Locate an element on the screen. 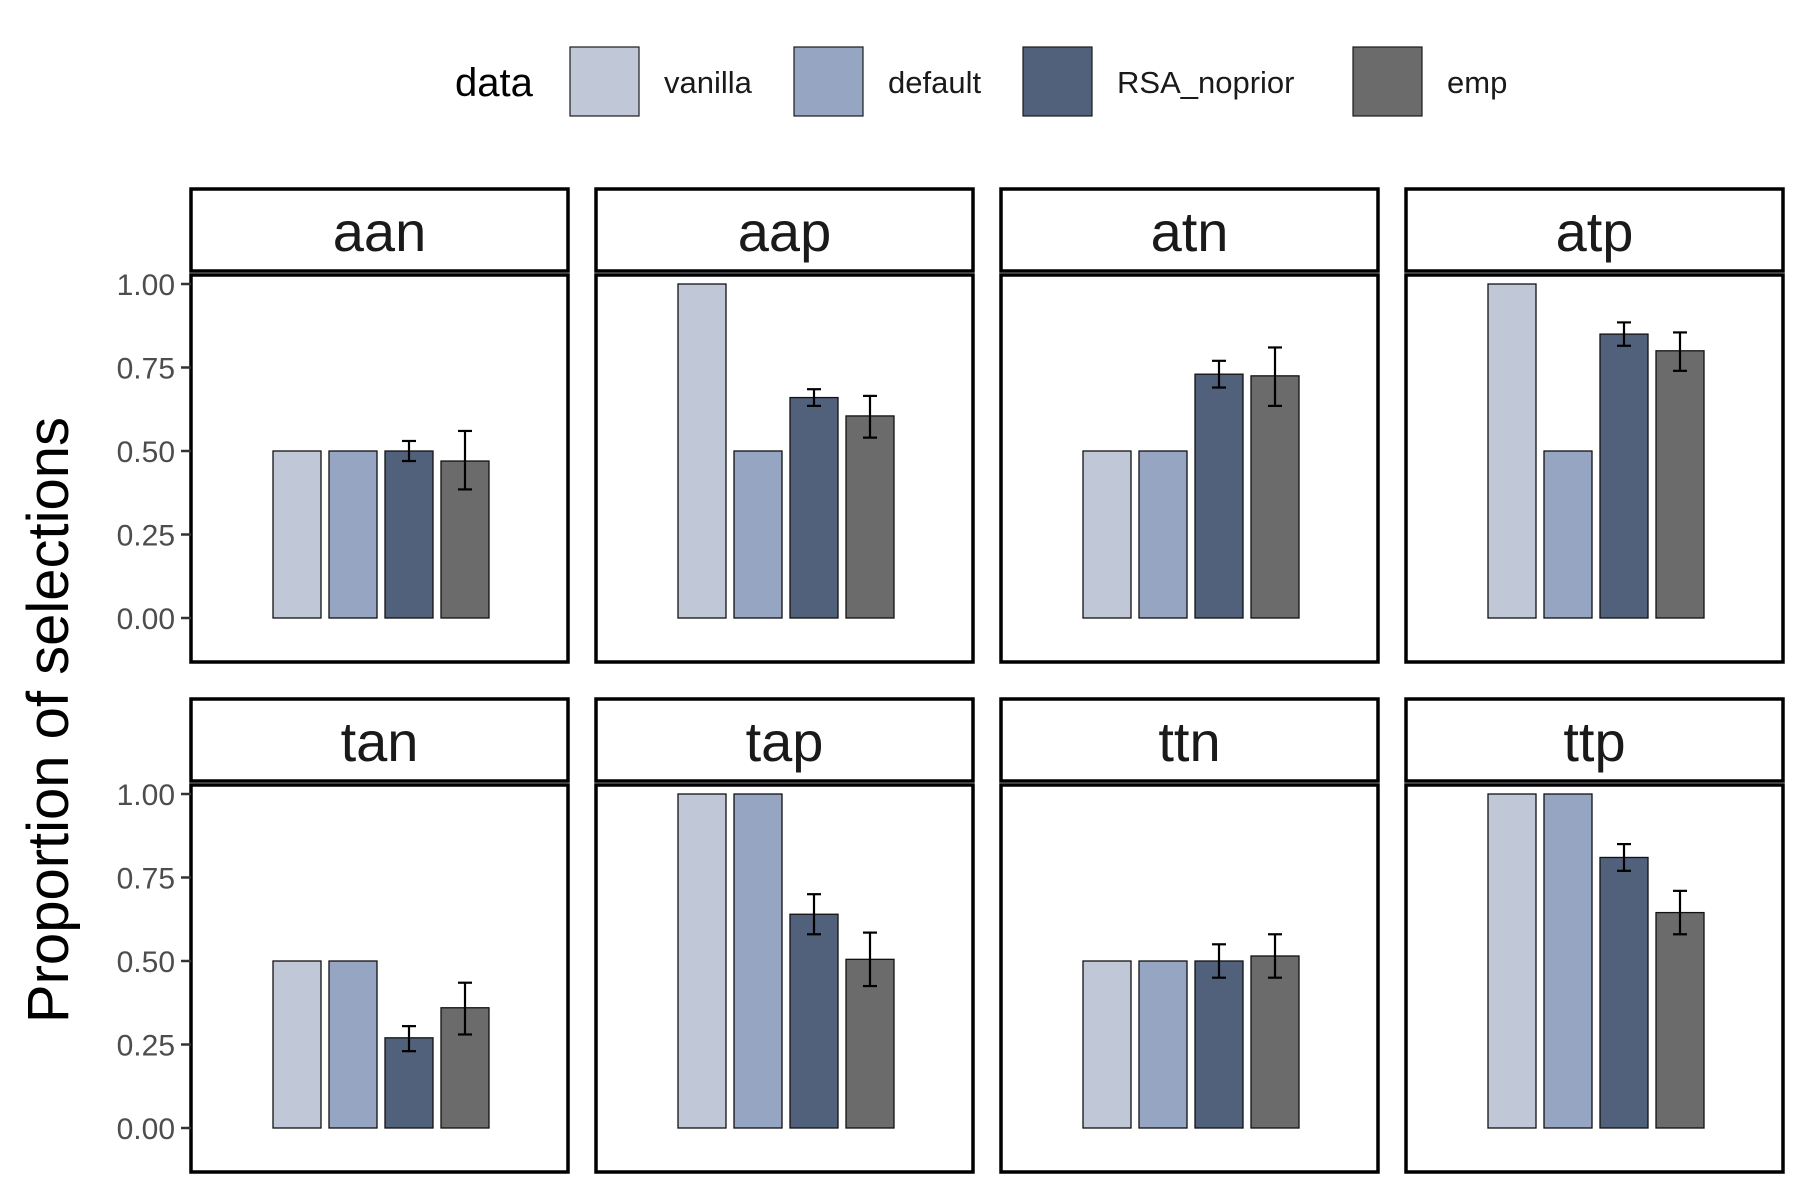  plot-area-ttp is located at coordinates (1594, 978).